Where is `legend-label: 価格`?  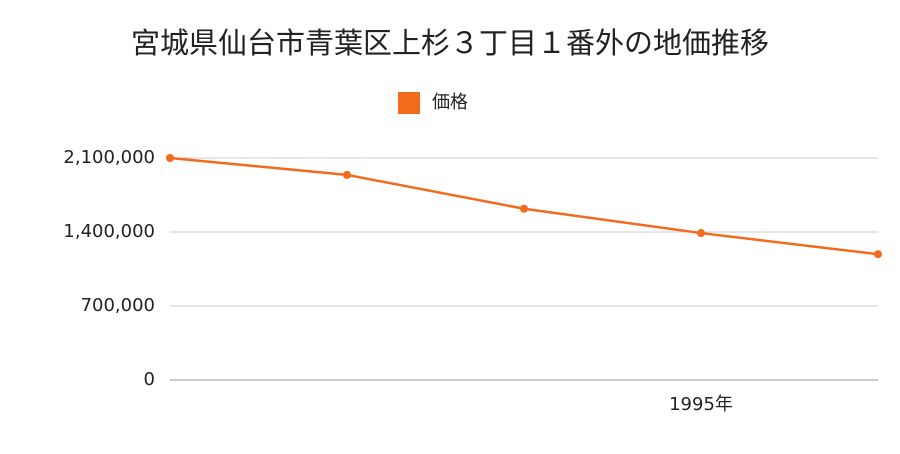 legend-label: 価格 is located at coordinates (450, 102).